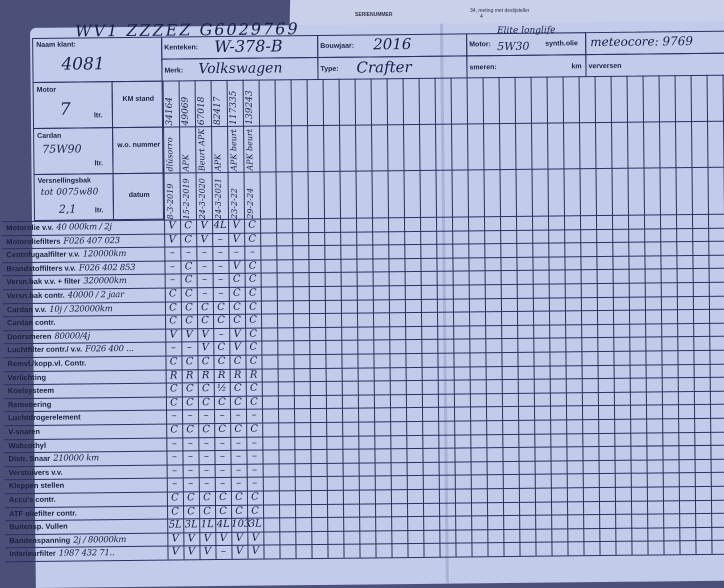  What do you see at coordinates (97, 59) in the screenshot?
I see `naam-klant-box: Naam klant: 4081` at bounding box center [97, 59].